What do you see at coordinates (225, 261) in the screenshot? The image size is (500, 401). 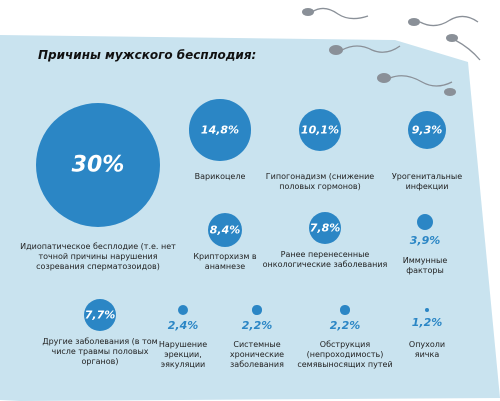 I see `category-label: Крипторхизм в анамнезе` at bounding box center [225, 261].